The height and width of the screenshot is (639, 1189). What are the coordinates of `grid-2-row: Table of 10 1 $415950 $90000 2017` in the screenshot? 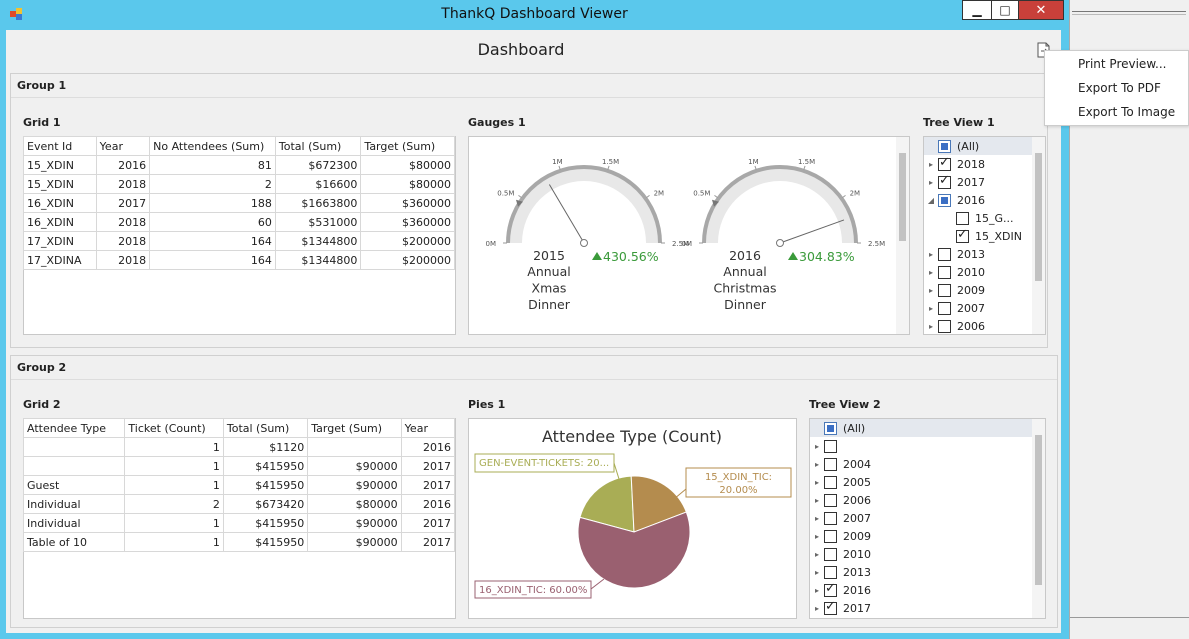 It's located at (239, 542).